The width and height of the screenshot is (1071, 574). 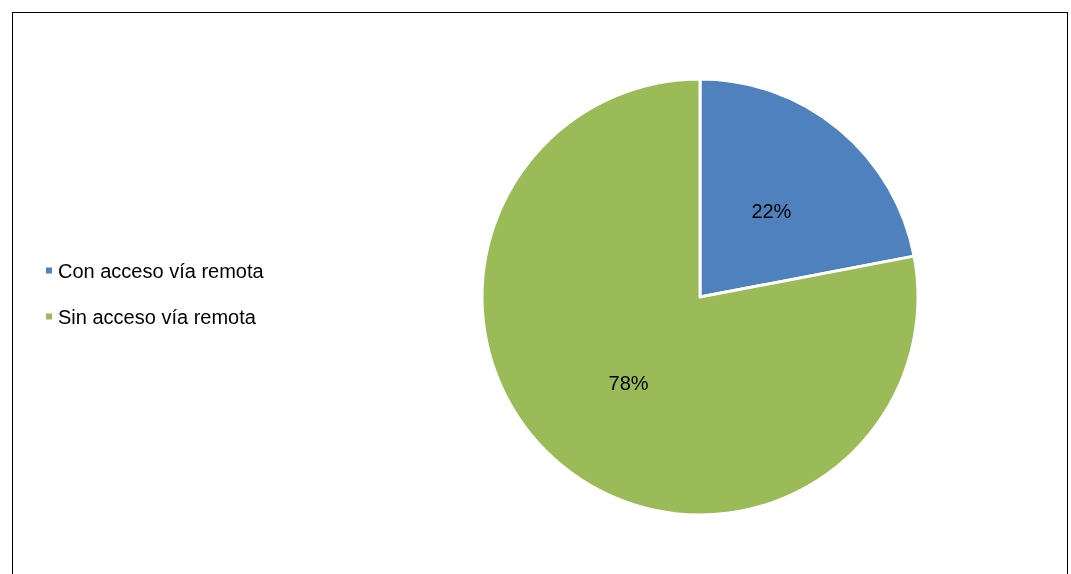 I want to click on data-label: 22%, so click(x=771, y=210).